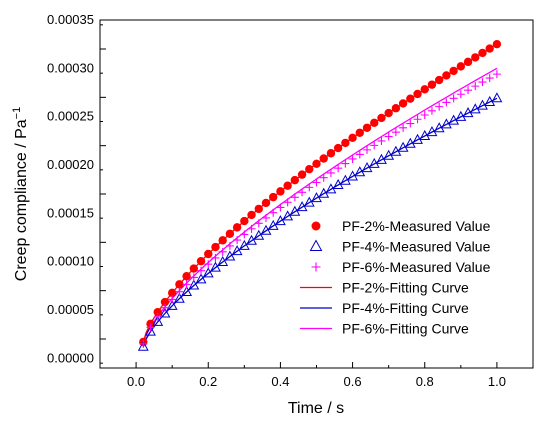 Image resolution: width=550 pixels, height=435 pixels. What do you see at coordinates (17, 113) in the screenshot?
I see `y-axis-label-superscript: −1` at bounding box center [17, 113].